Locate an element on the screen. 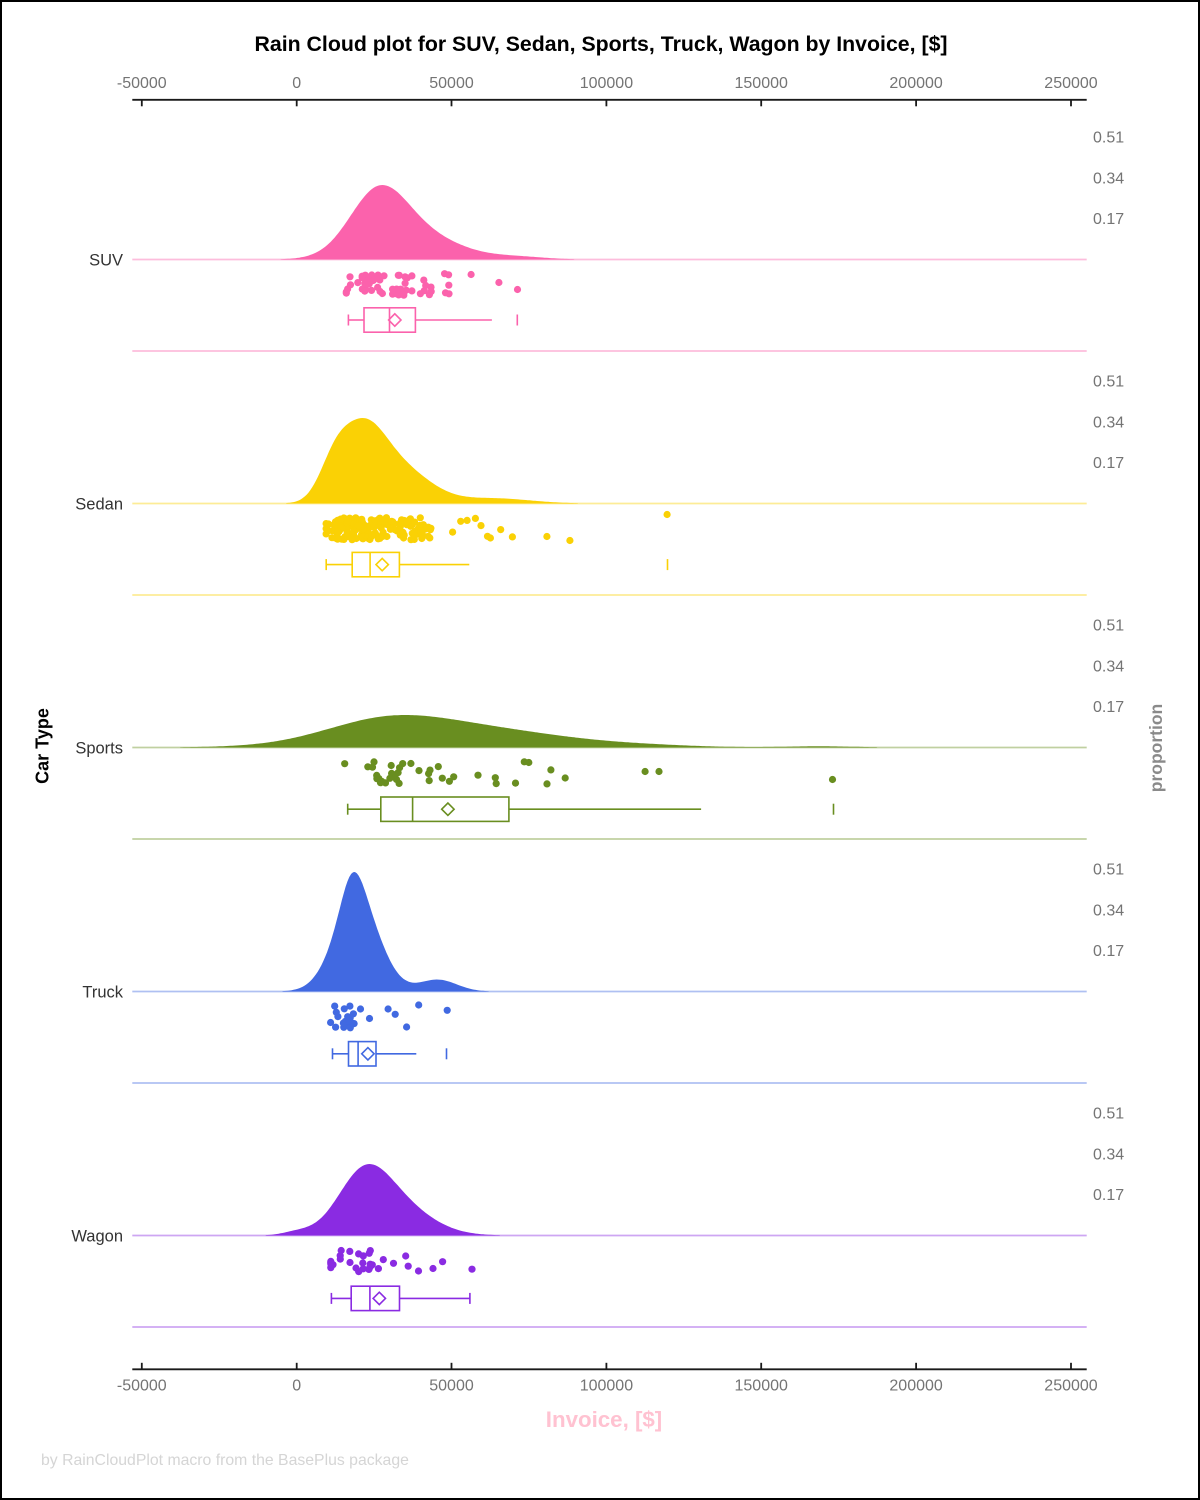 This screenshot has width=1200, height=1500. svg-text: Wagon is located at coordinates (97, 1236).